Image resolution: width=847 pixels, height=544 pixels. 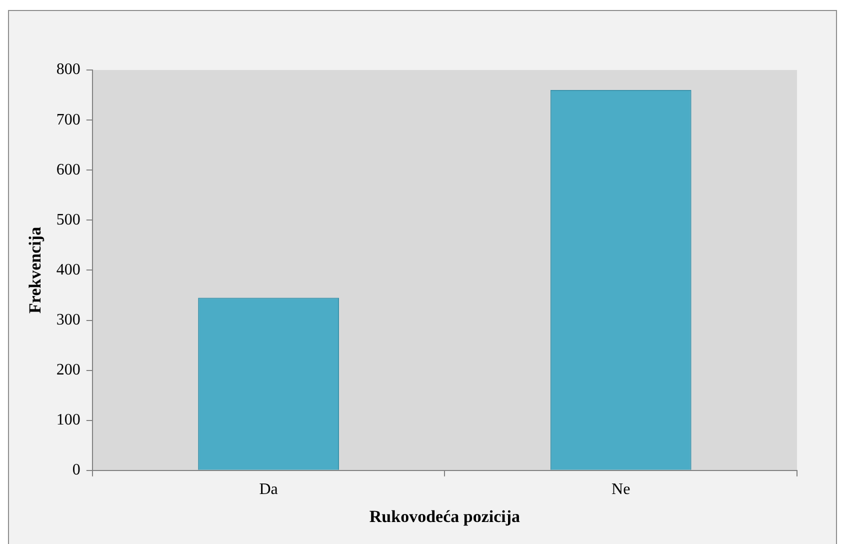 What do you see at coordinates (68, 169) in the screenshot?
I see `y-tick-label: 600` at bounding box center [68, 169].